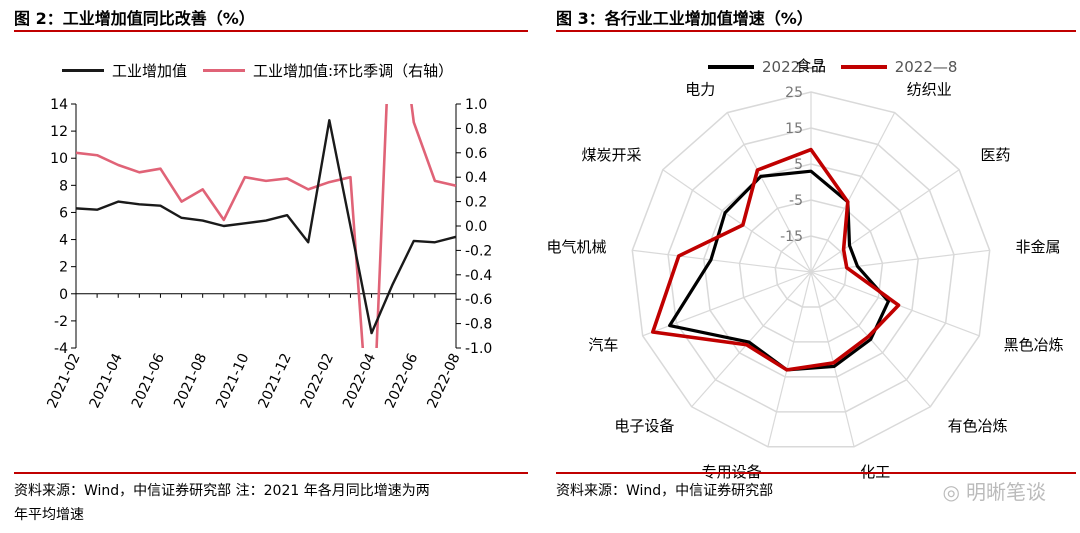  Describe the element at coordinates (59, 132) in the screenshot. I see `left-tick-label: 12` at that location.